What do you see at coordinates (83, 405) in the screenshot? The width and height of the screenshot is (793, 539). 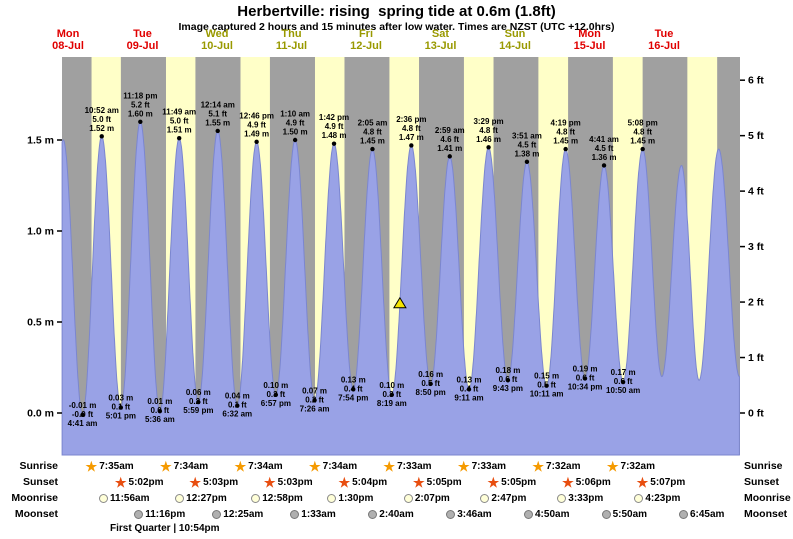 I see `tide-low-label: -0.01 m` at bounding box center [83, 405].